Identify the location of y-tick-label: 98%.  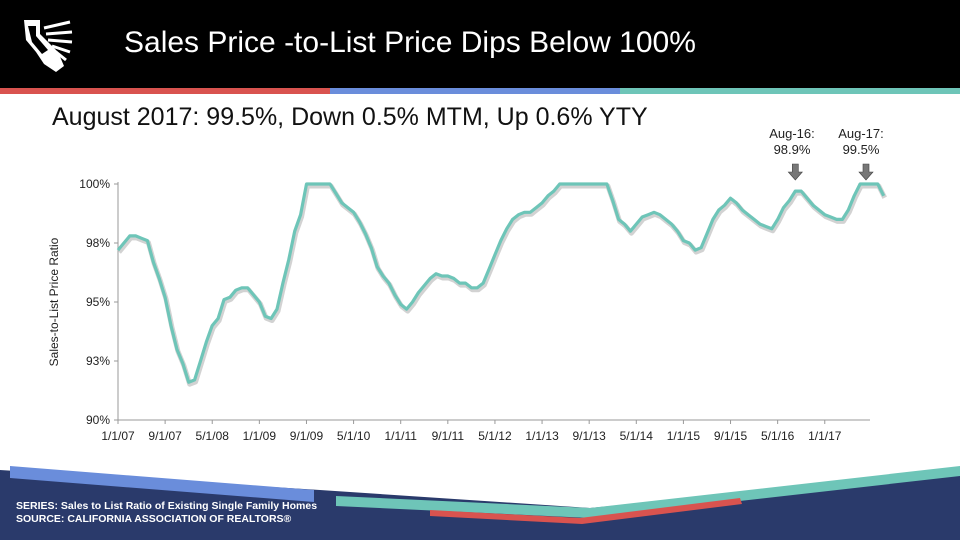
(98, 243).